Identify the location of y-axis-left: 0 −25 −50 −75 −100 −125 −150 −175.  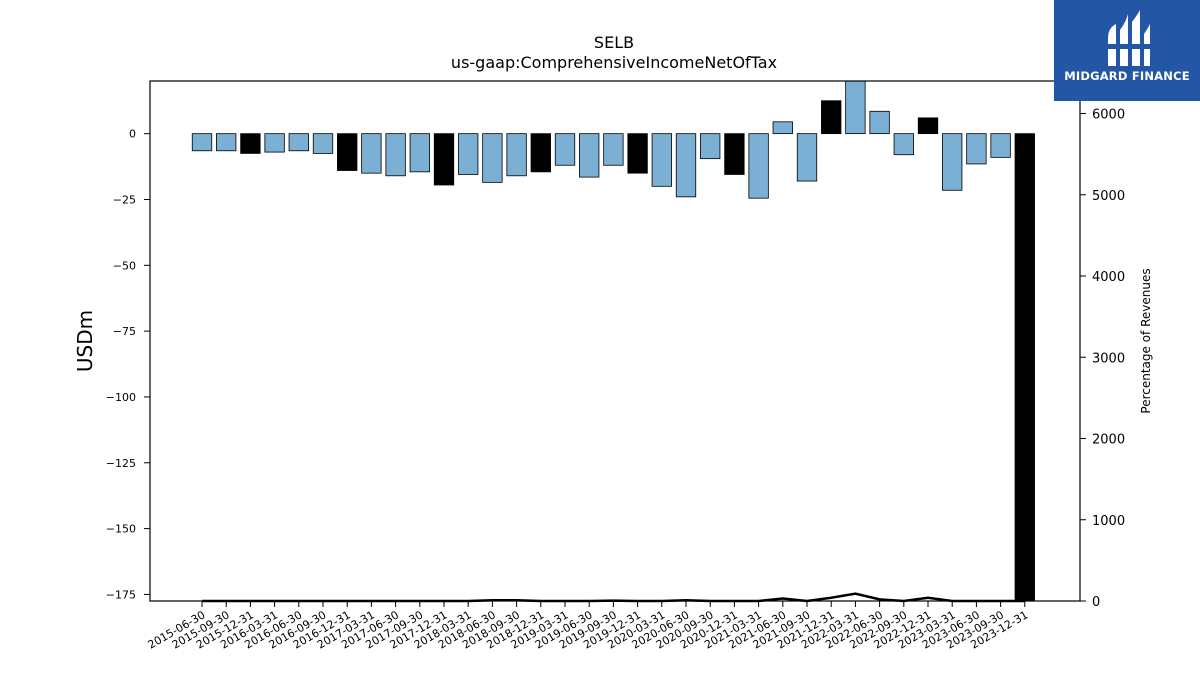
(128, 364).